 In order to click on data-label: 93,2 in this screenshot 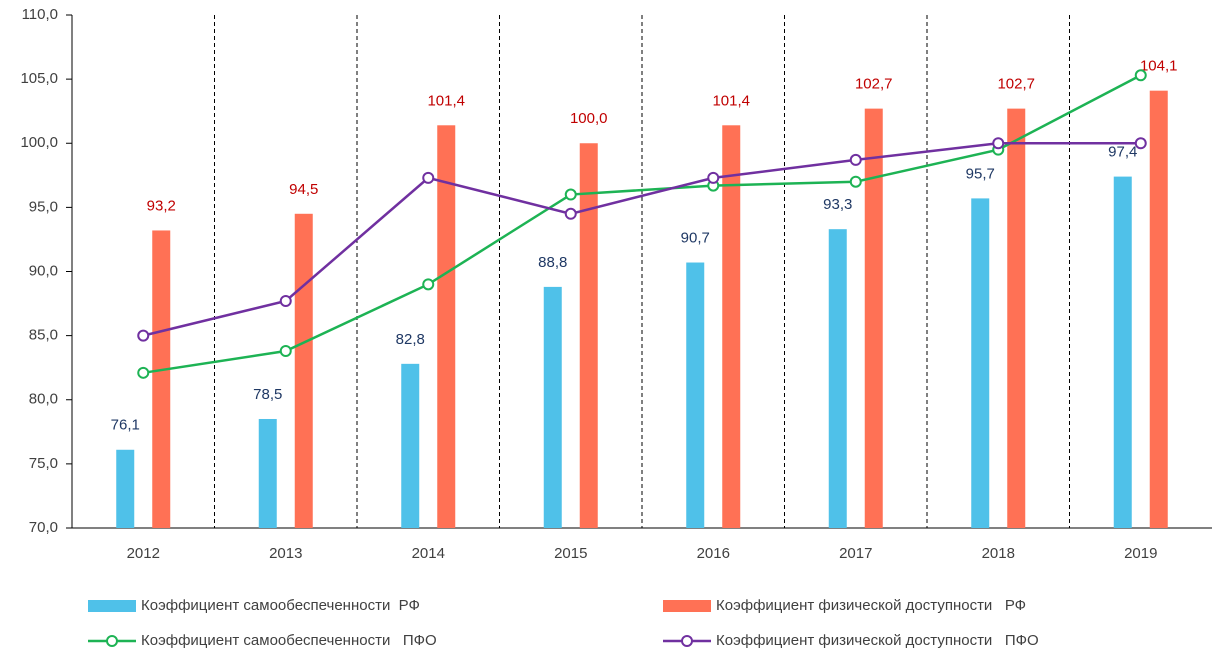, I will do `click(161, 205)`.